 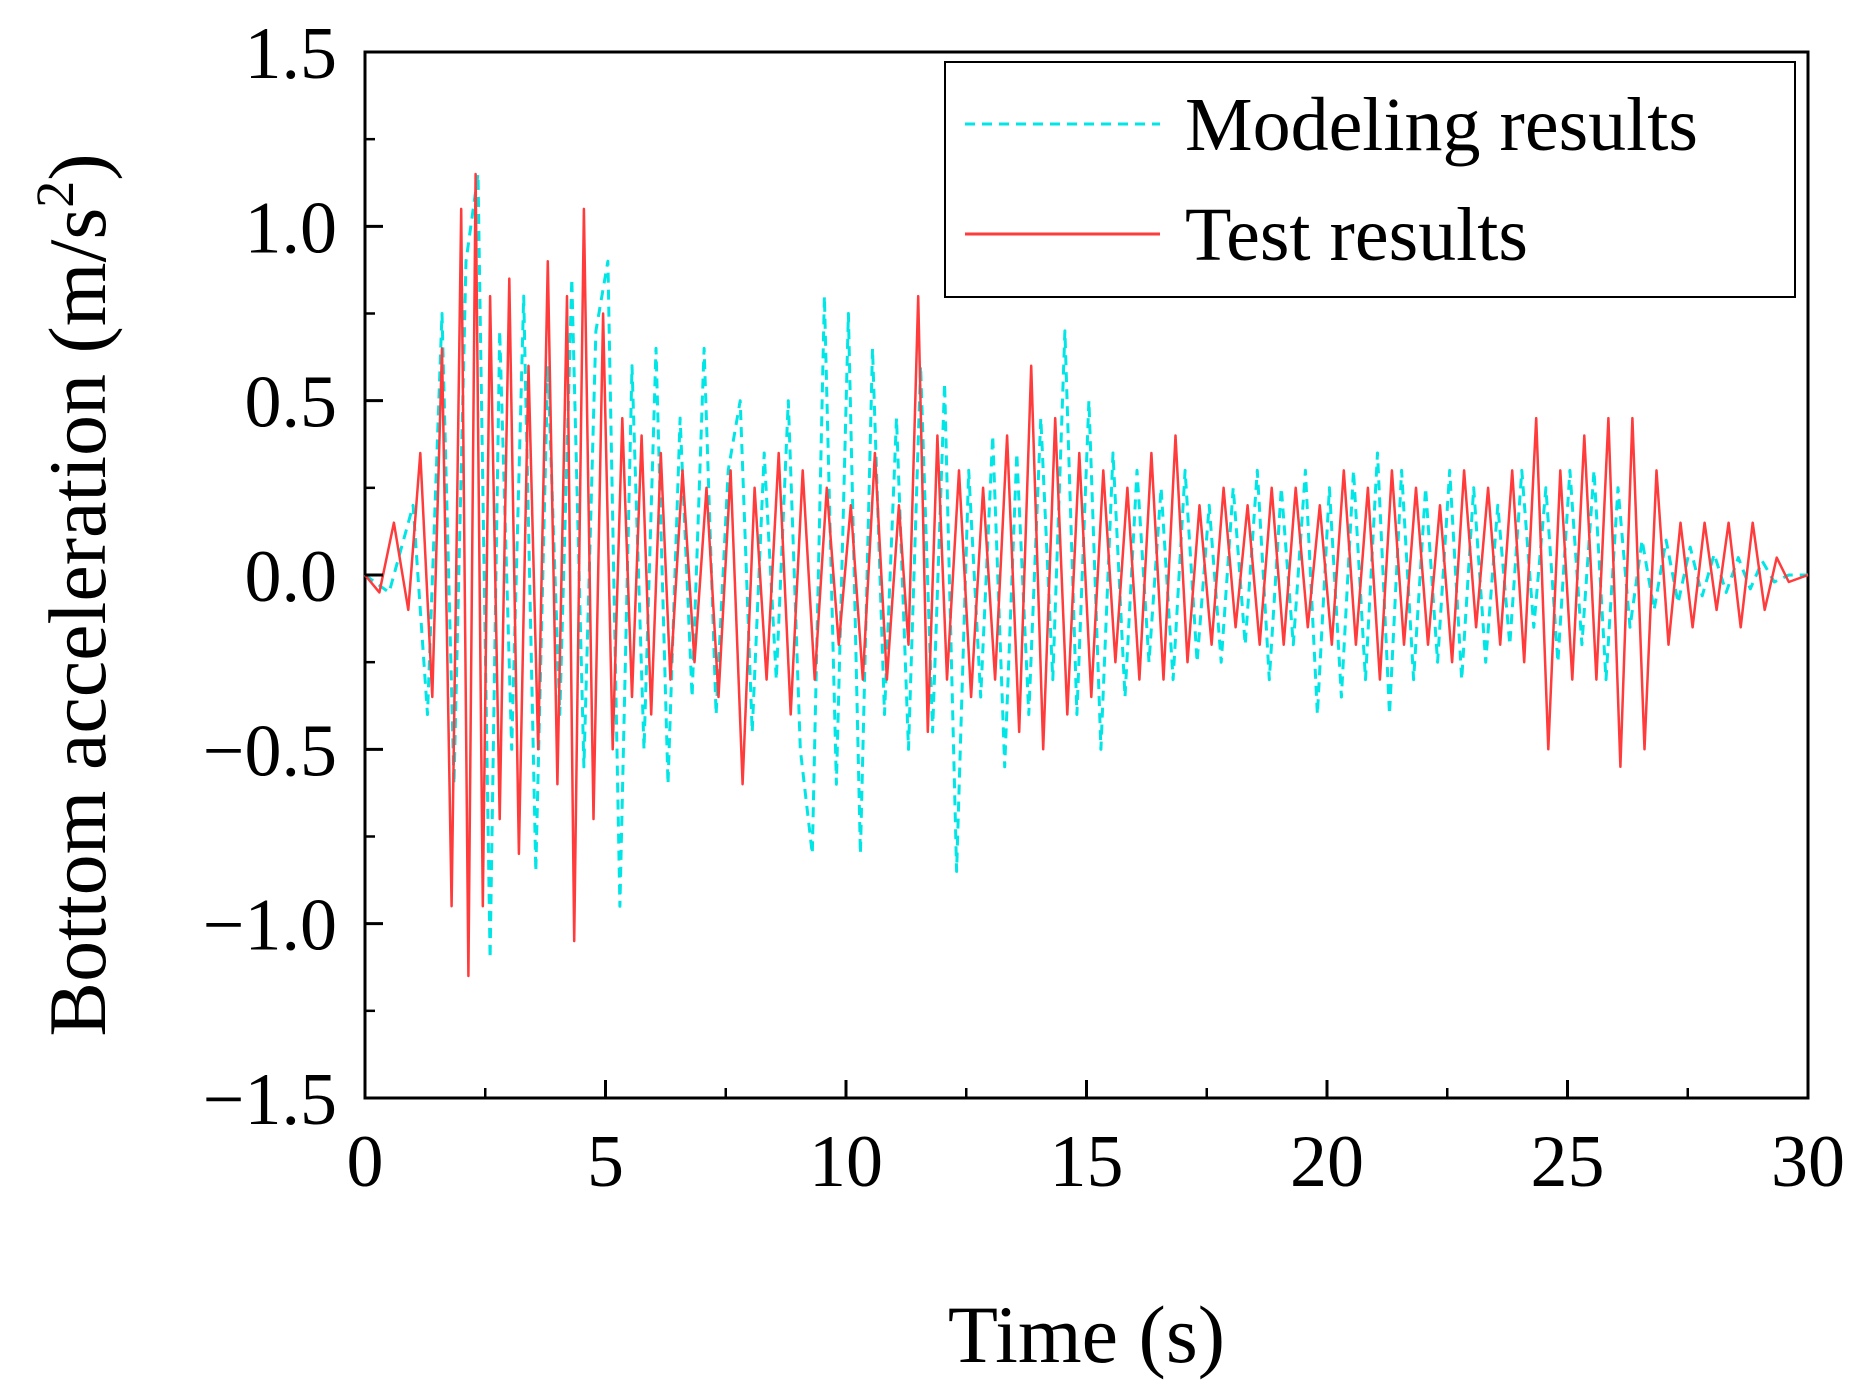 I want to click on x-tick-label: 10, so click(x=846, y=1162).